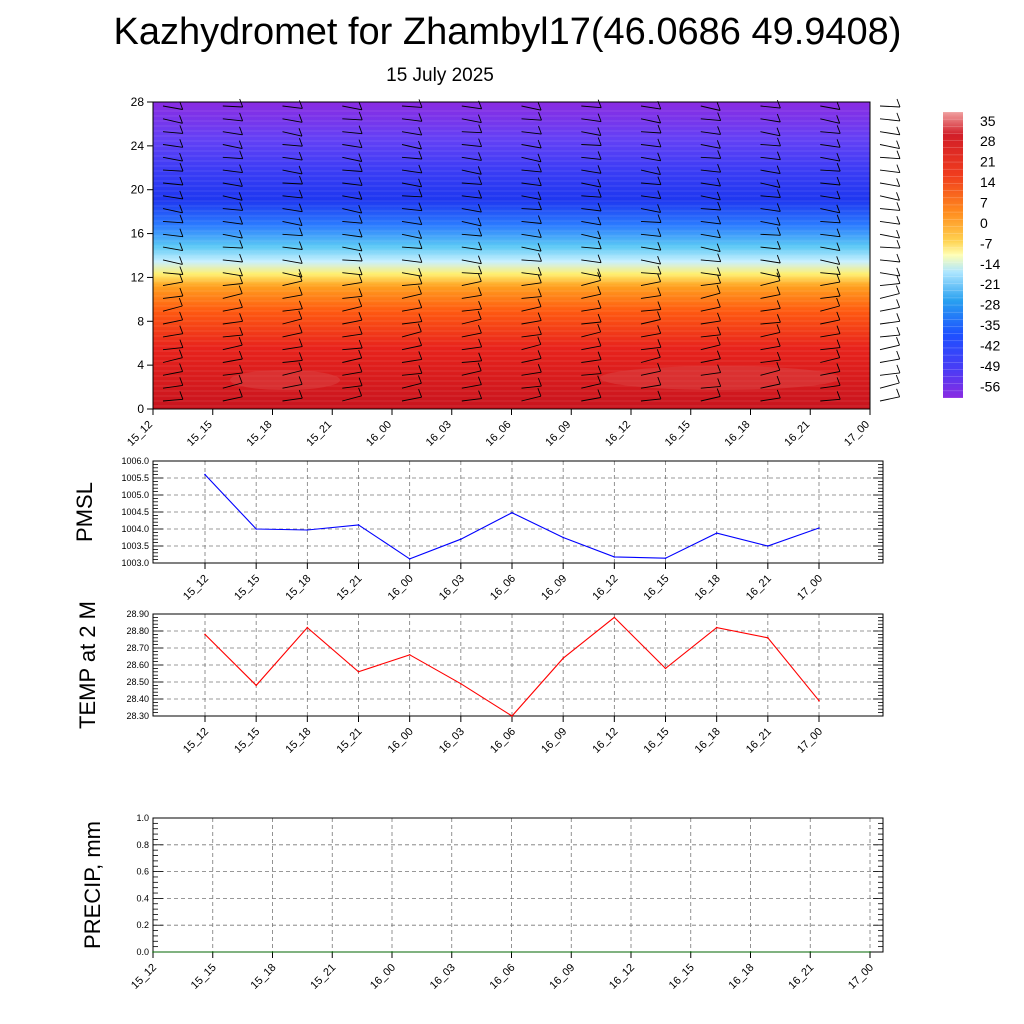  What do you see at coordinates (986, 243) in the screenshot?
I see `colorbar-label: -7` at bounding box center [986, 243].